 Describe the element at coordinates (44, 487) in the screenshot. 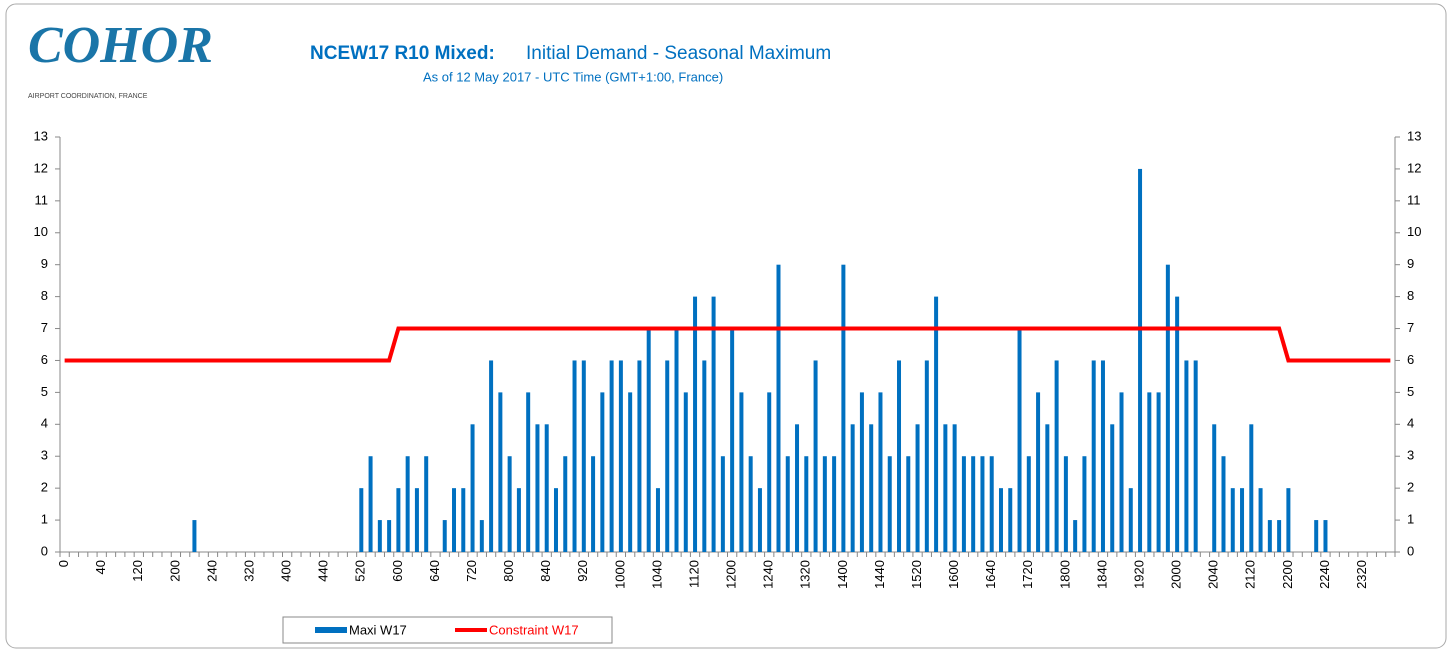

I see `y-tick-label: 2` at that location.